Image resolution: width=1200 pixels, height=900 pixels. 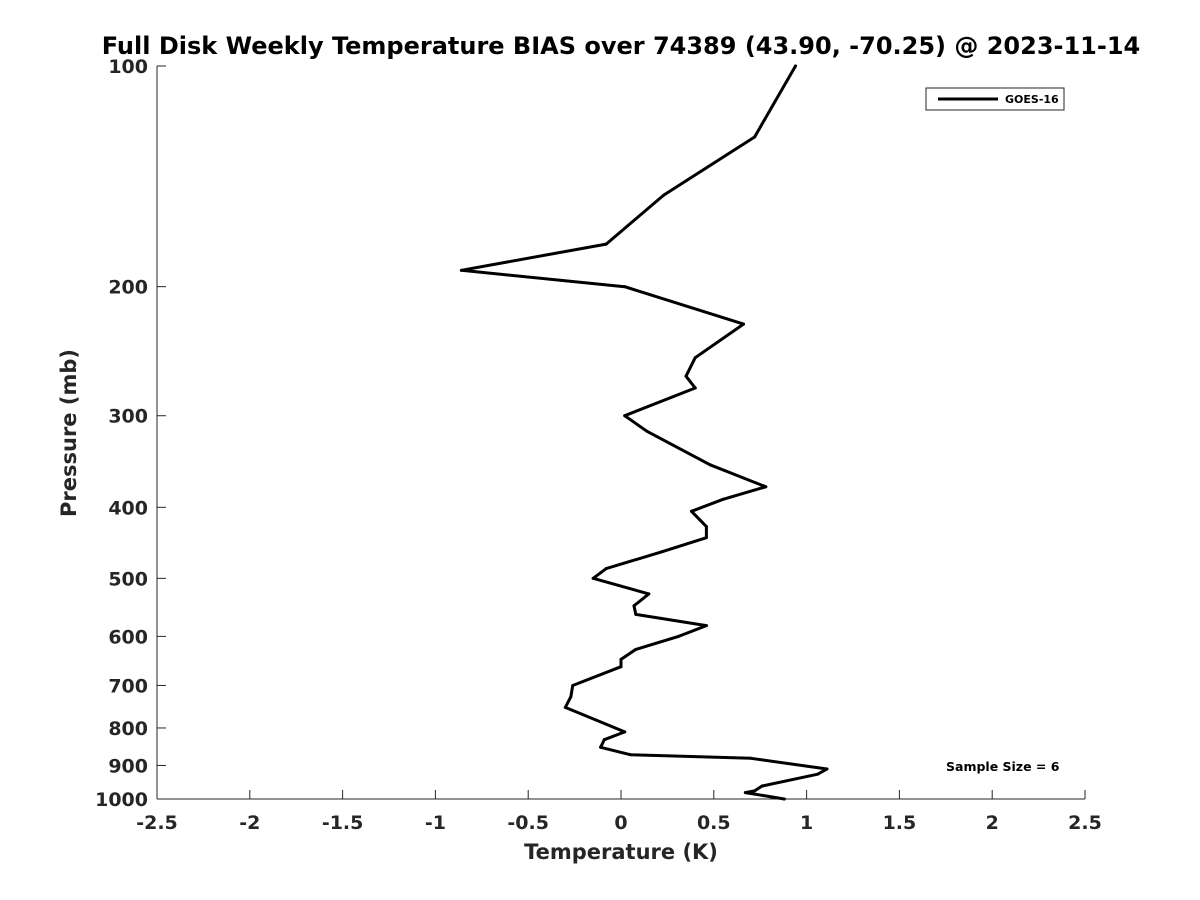 What do you see at coordinates (1085, 823) in the screenshot?
I see `x-tick-label: 2.5` at bounding box center [1085, 823].